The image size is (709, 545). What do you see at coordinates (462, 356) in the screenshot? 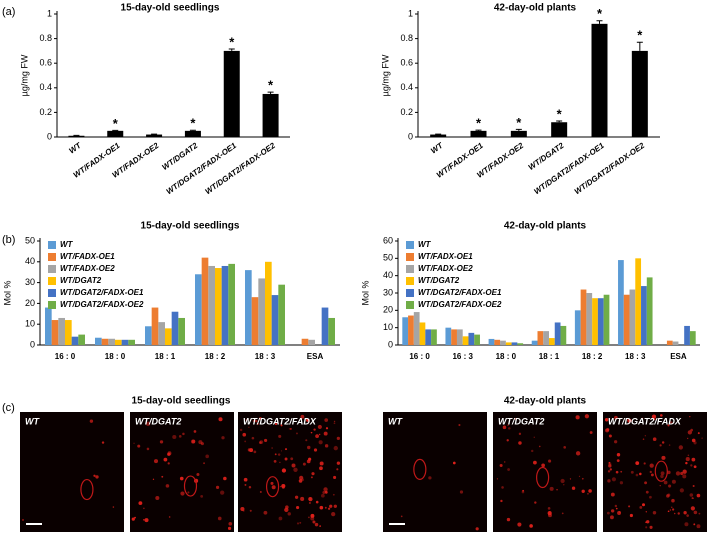
I see `x-tick-label: 16 : 3` at bounding box center [462, 356].